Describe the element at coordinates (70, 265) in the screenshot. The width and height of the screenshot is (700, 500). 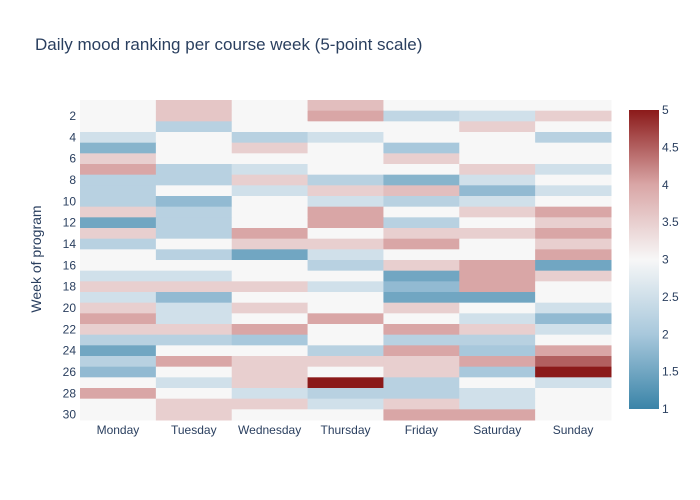
I see `y-tick-label: 16` at that location.